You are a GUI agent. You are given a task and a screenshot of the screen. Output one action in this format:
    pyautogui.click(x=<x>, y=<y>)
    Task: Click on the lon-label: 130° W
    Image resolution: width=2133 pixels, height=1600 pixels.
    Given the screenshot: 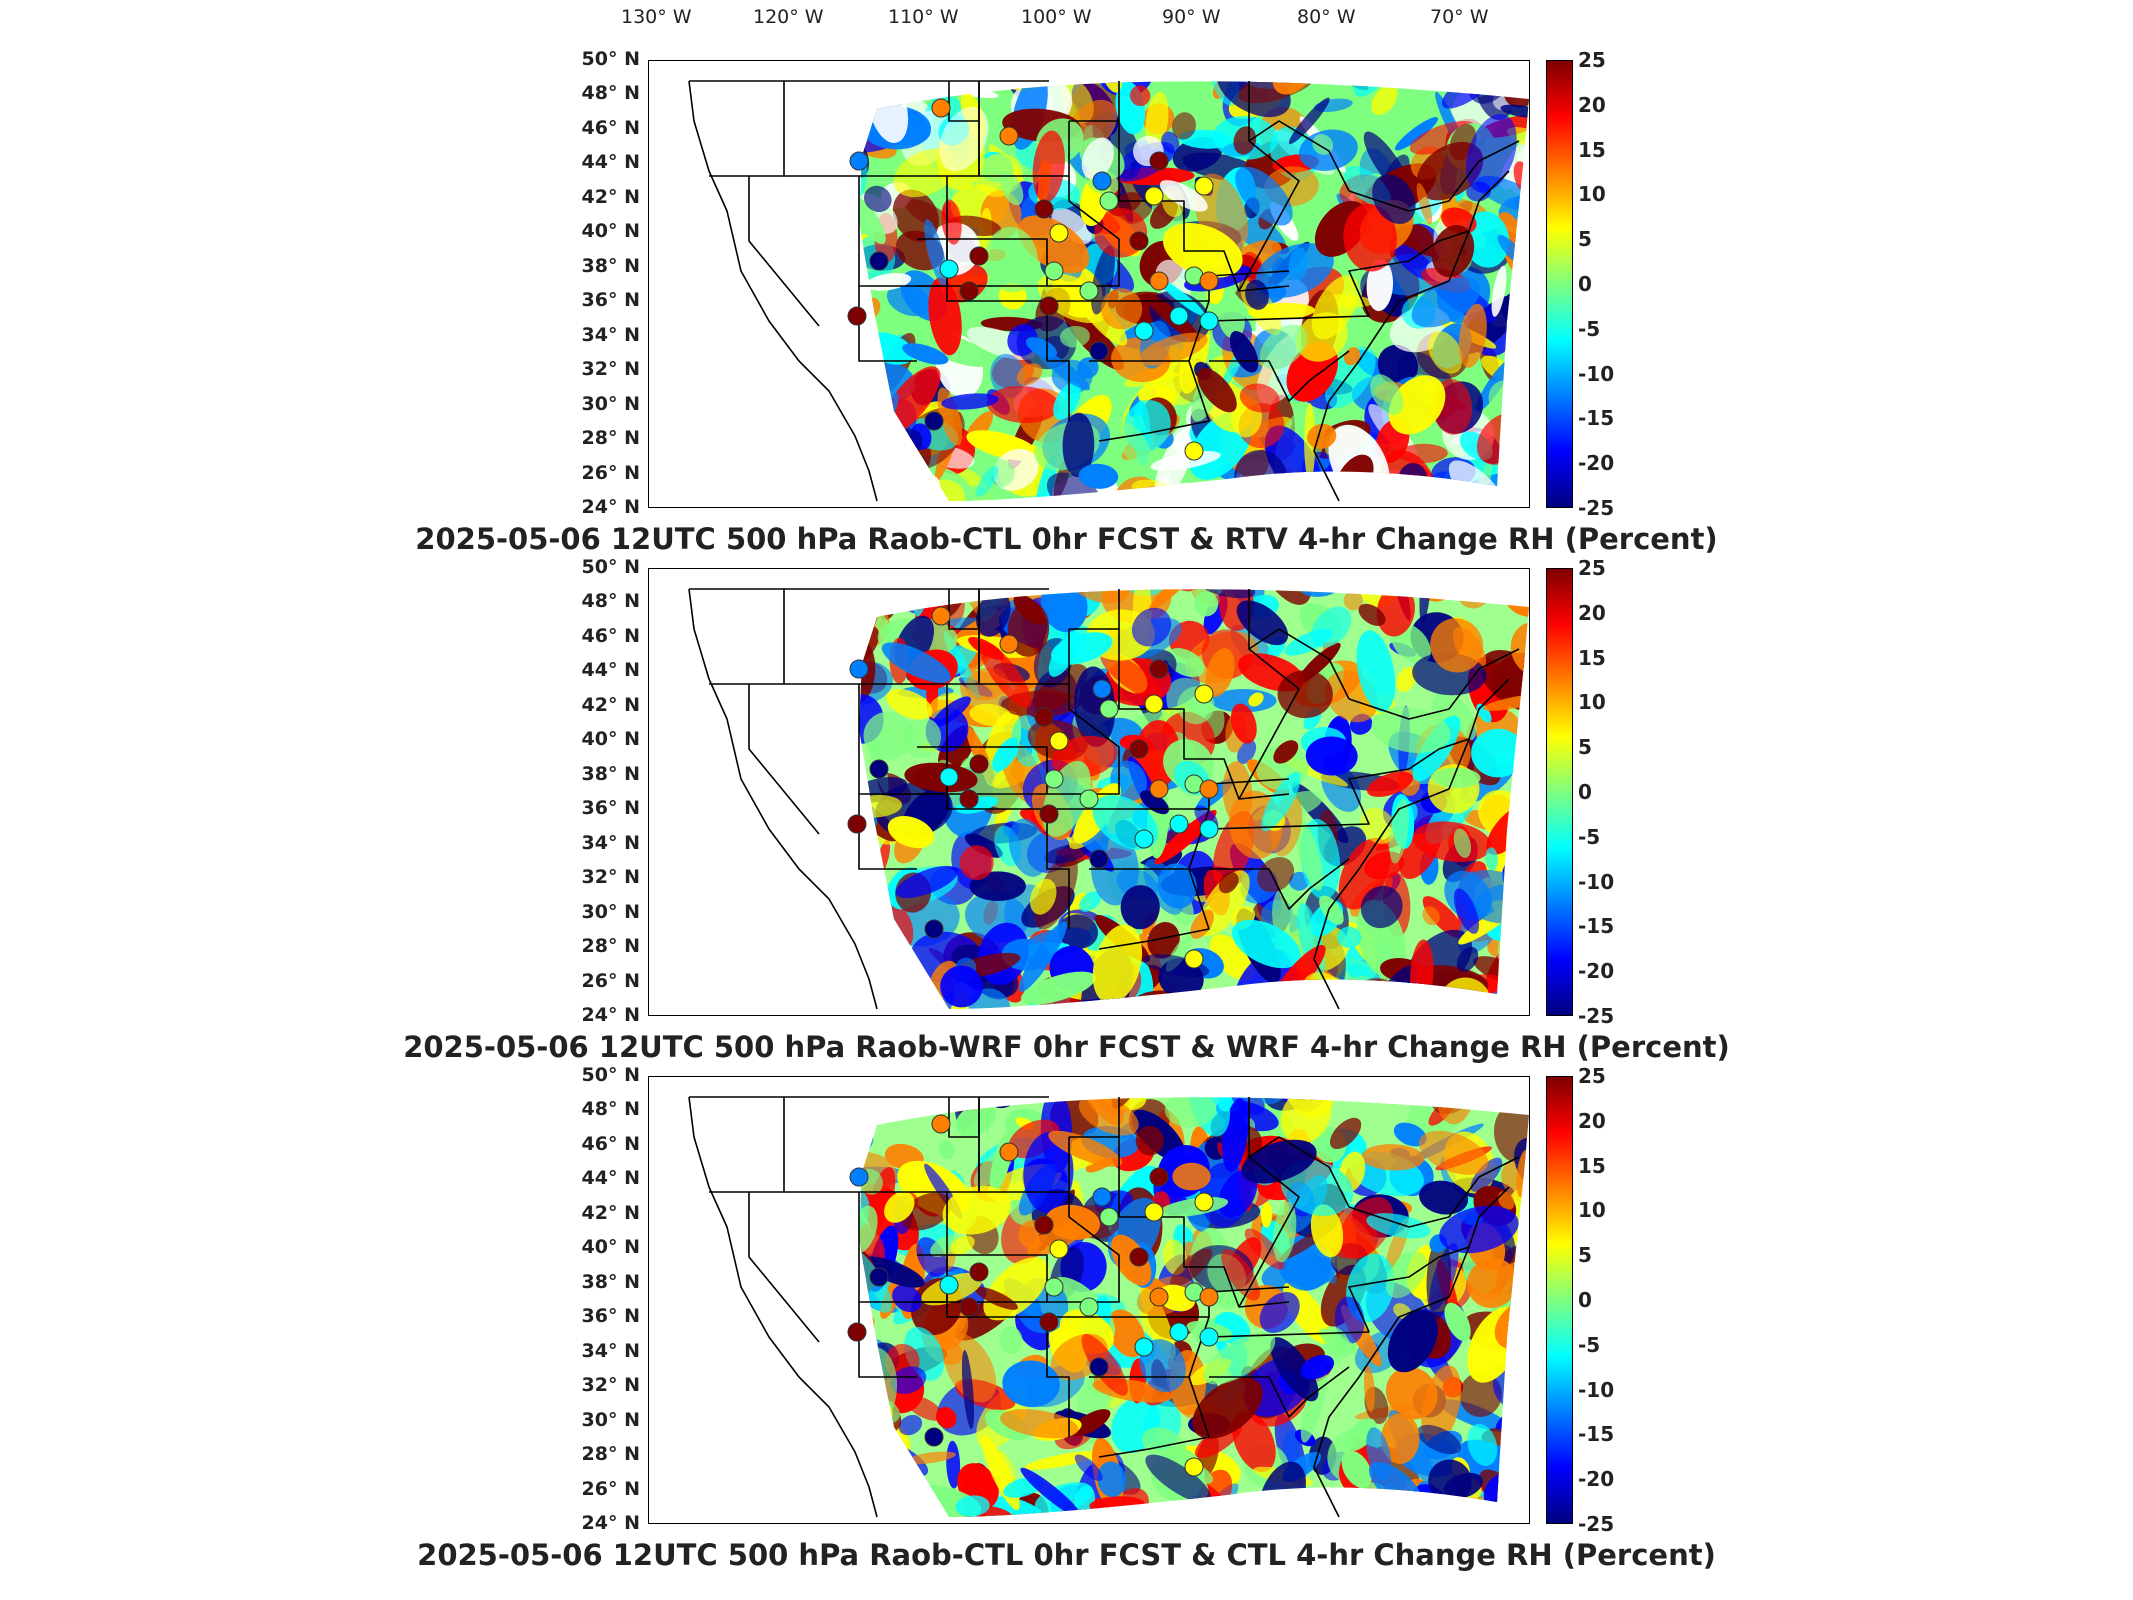 What is the action you would take?
    pyautogui.click(x=656, y=17)
    